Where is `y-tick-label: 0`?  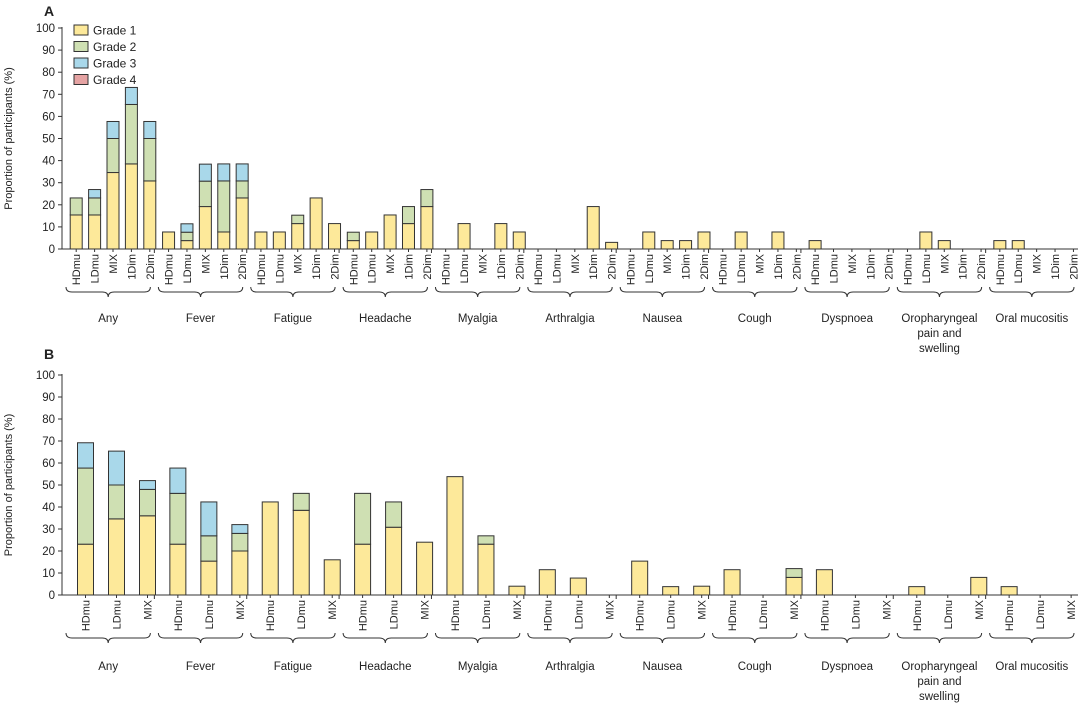
y-tick-label: 0 is located at coordinates (52, 596).